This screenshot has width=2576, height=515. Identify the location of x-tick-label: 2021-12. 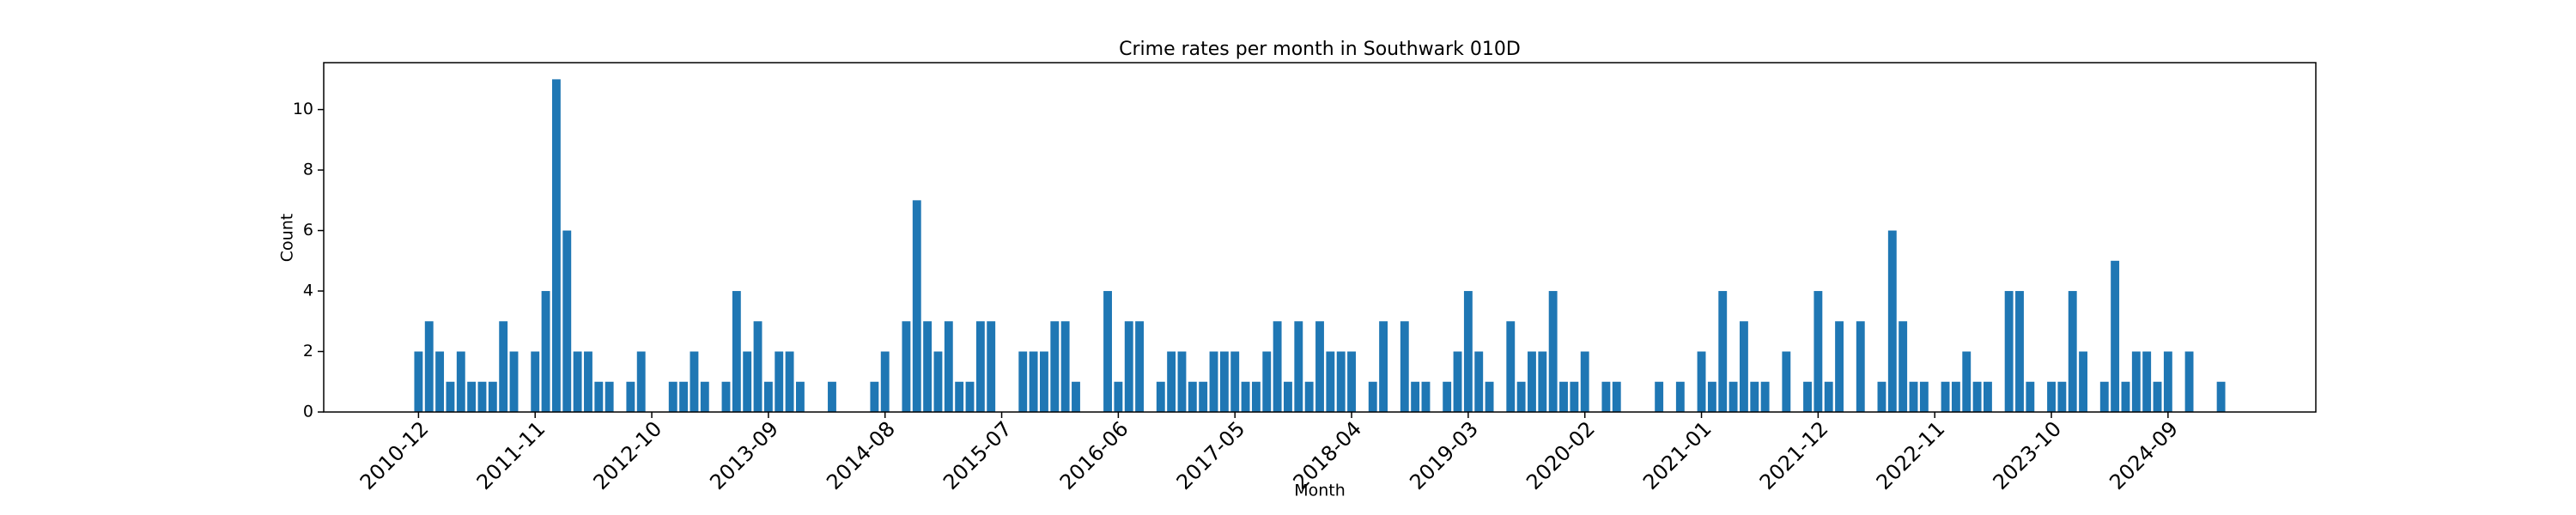
(1794, 455).